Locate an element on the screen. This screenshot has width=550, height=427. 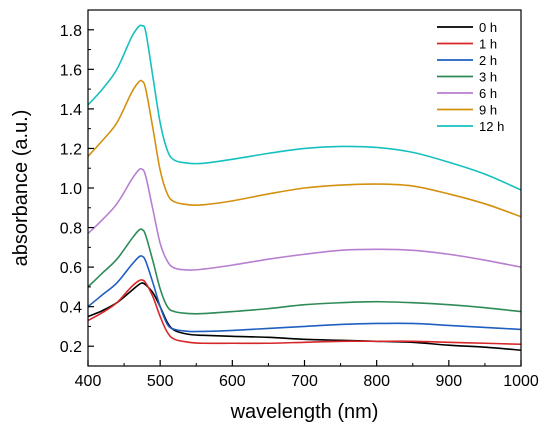
y-tick-label: 0.2 is located at coordinates (71, 347).